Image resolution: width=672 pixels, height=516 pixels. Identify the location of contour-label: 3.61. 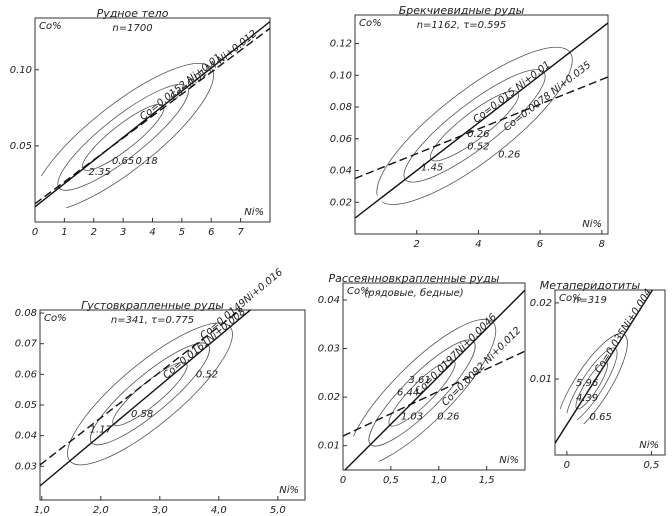
(419, 380).